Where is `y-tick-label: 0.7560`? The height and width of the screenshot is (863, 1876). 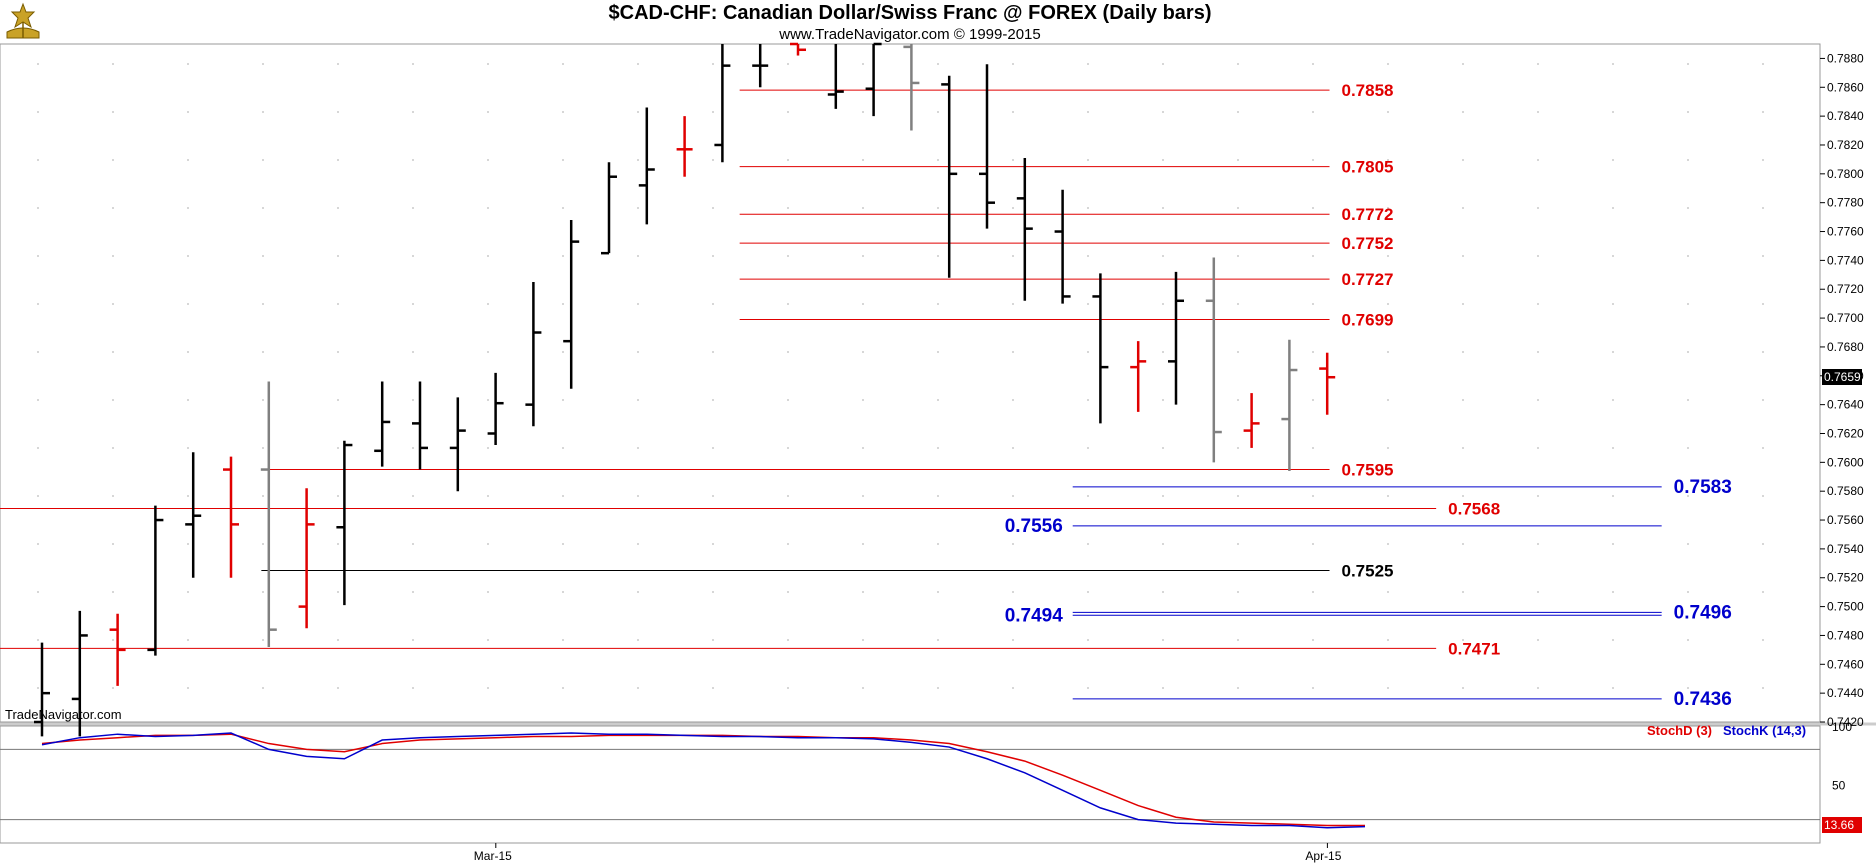 y-tick-label: 0.7560 is located at coordinates (1845, 520).